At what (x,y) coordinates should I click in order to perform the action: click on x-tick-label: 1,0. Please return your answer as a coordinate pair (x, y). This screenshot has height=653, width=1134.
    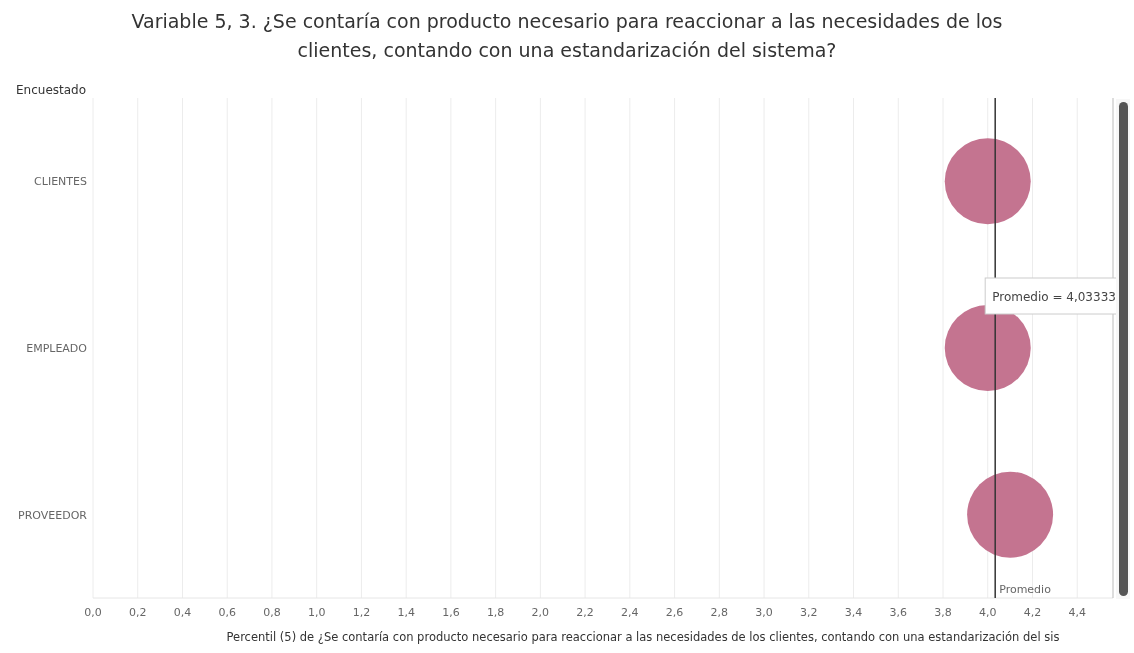
    Looking at the image, I should click on (316, 612).